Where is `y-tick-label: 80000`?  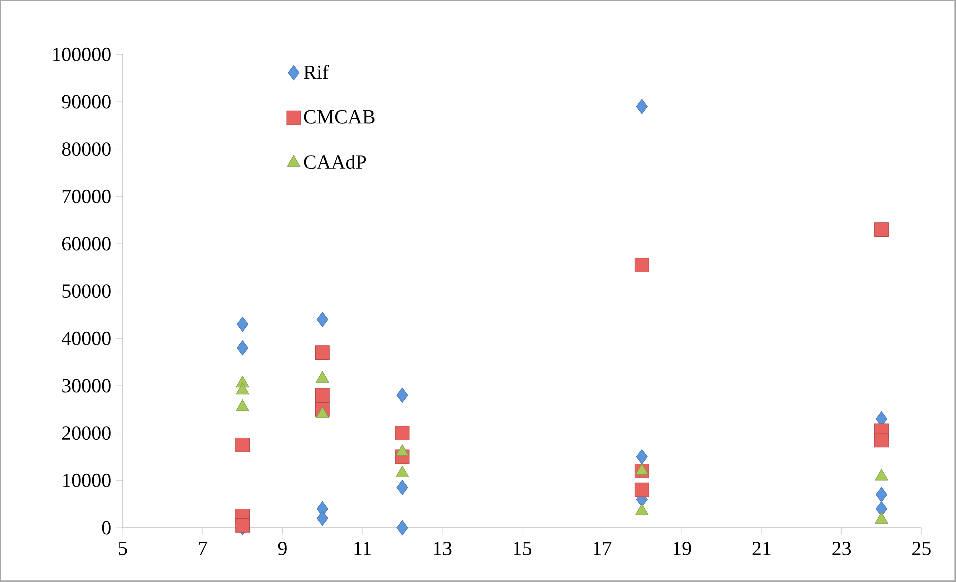
y-tick-label: 80000 is located at coordinates (86, 149).